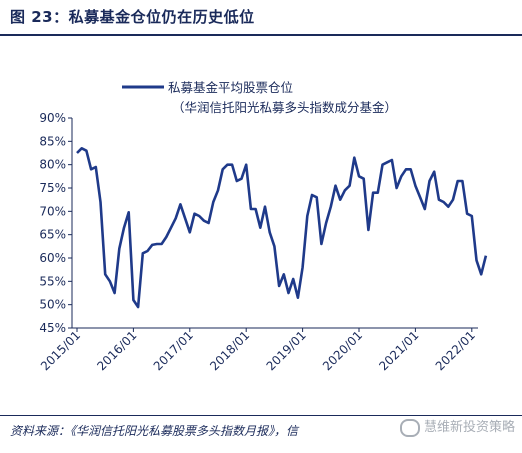 This screenshot has height=453, width=522. What do you see at coordinates (52, 188) in the screenshot?
I see `y-tick-label: 75%` at bounding box center [52, 188].